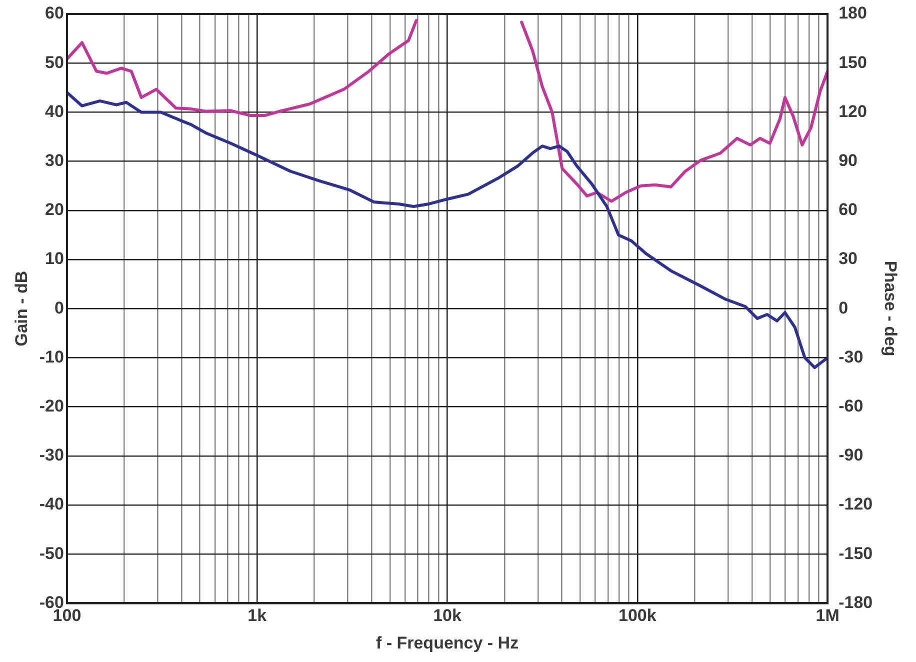 The image size is (916, 662). I want to click on y2-tick-label: 150, so click(852, 62).